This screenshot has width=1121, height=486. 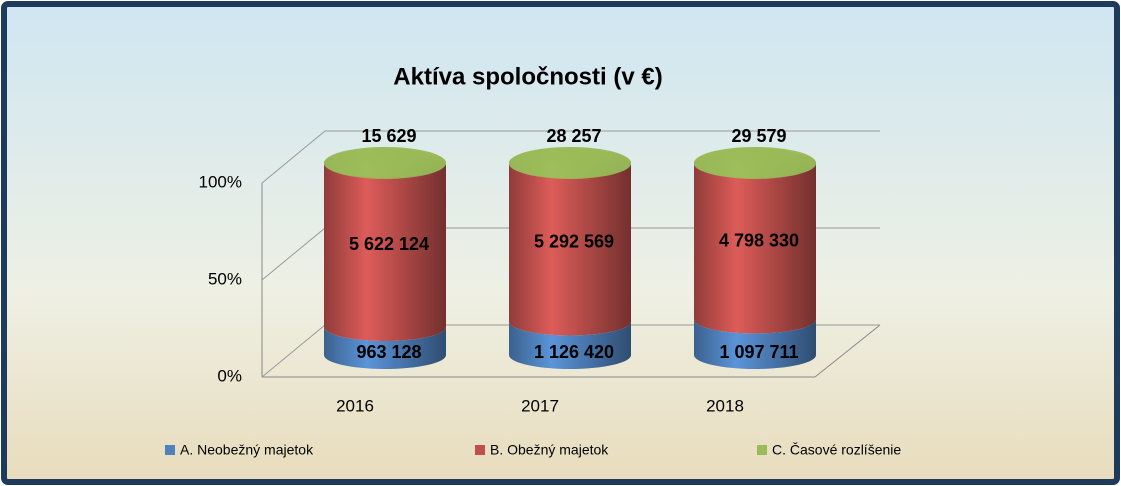 I want to click on y-tick-label: 0%, so click(x=229, y=375).